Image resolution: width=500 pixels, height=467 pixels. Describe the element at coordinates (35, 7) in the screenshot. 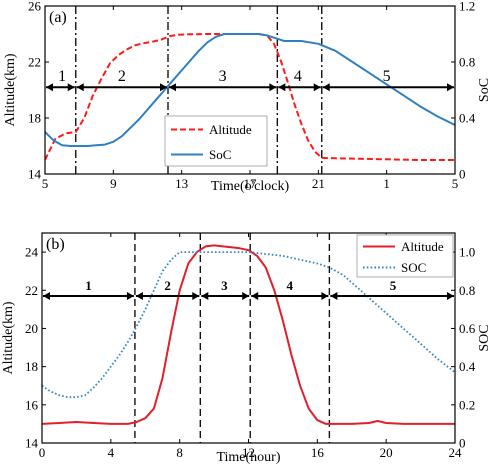

I see `y-tick-label: 26` at that location.